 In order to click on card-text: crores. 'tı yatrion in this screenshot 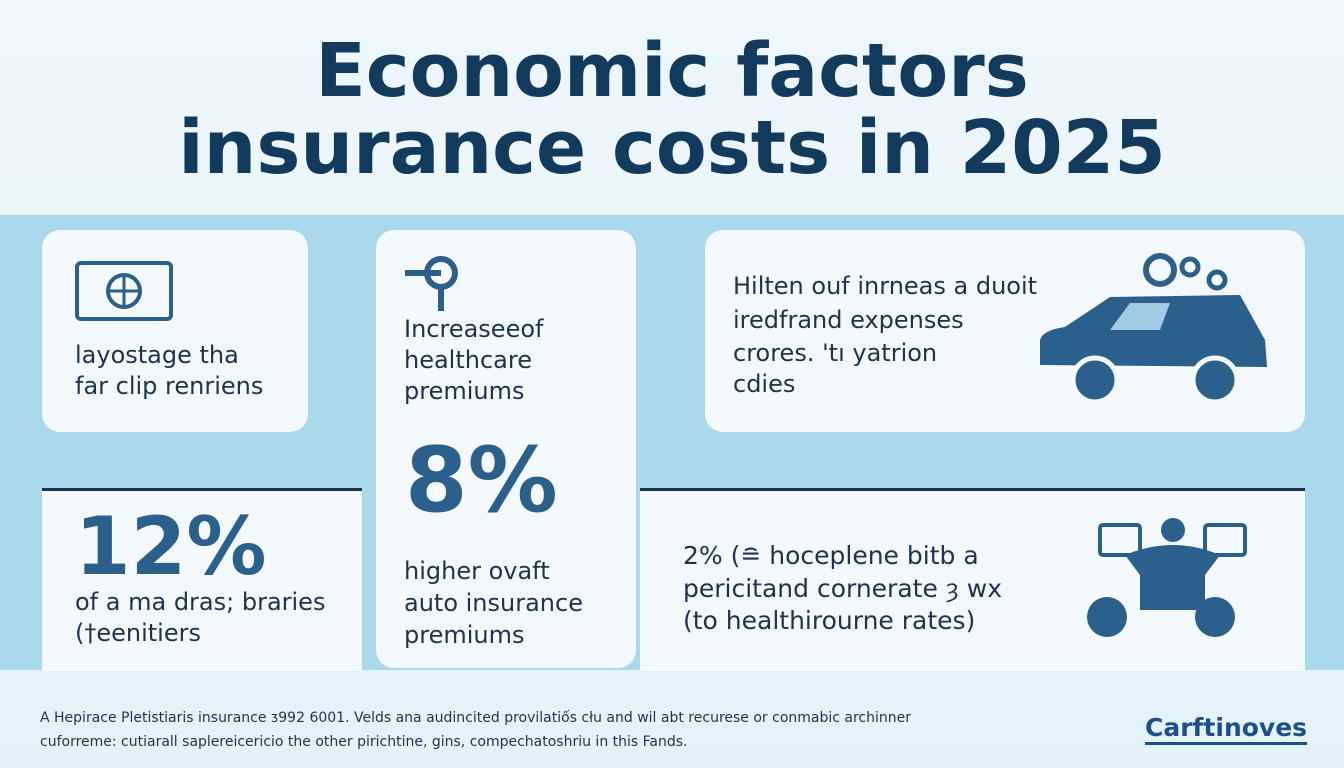, I will do `click(835, 353)`.